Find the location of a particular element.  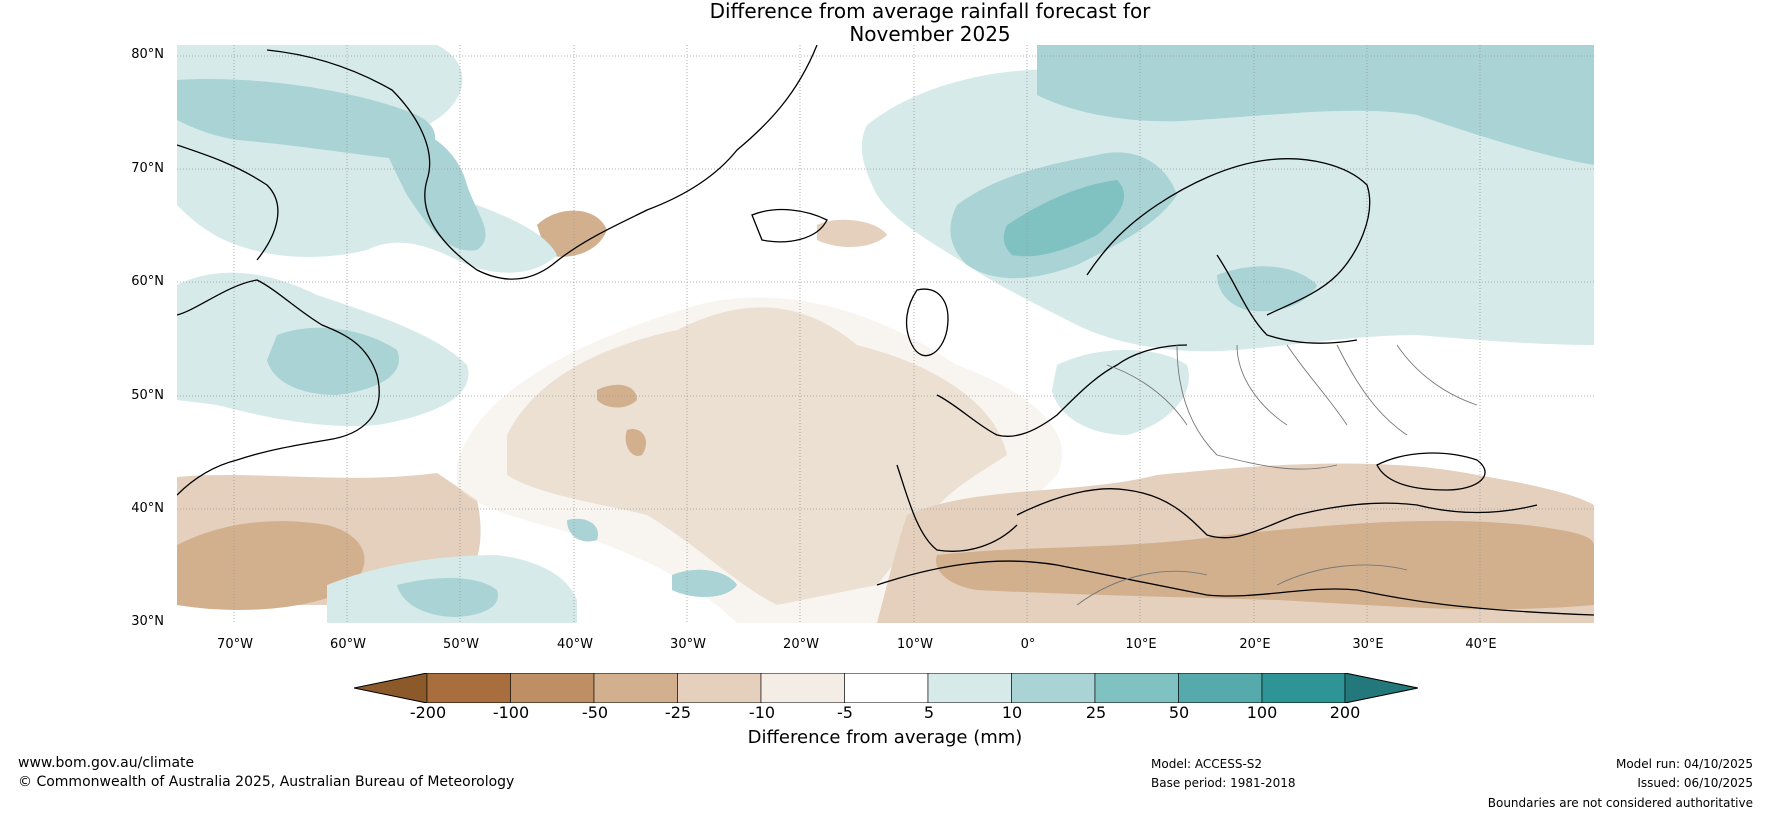

lat-label-50n: 50°N is located at coordinates (147, 395).